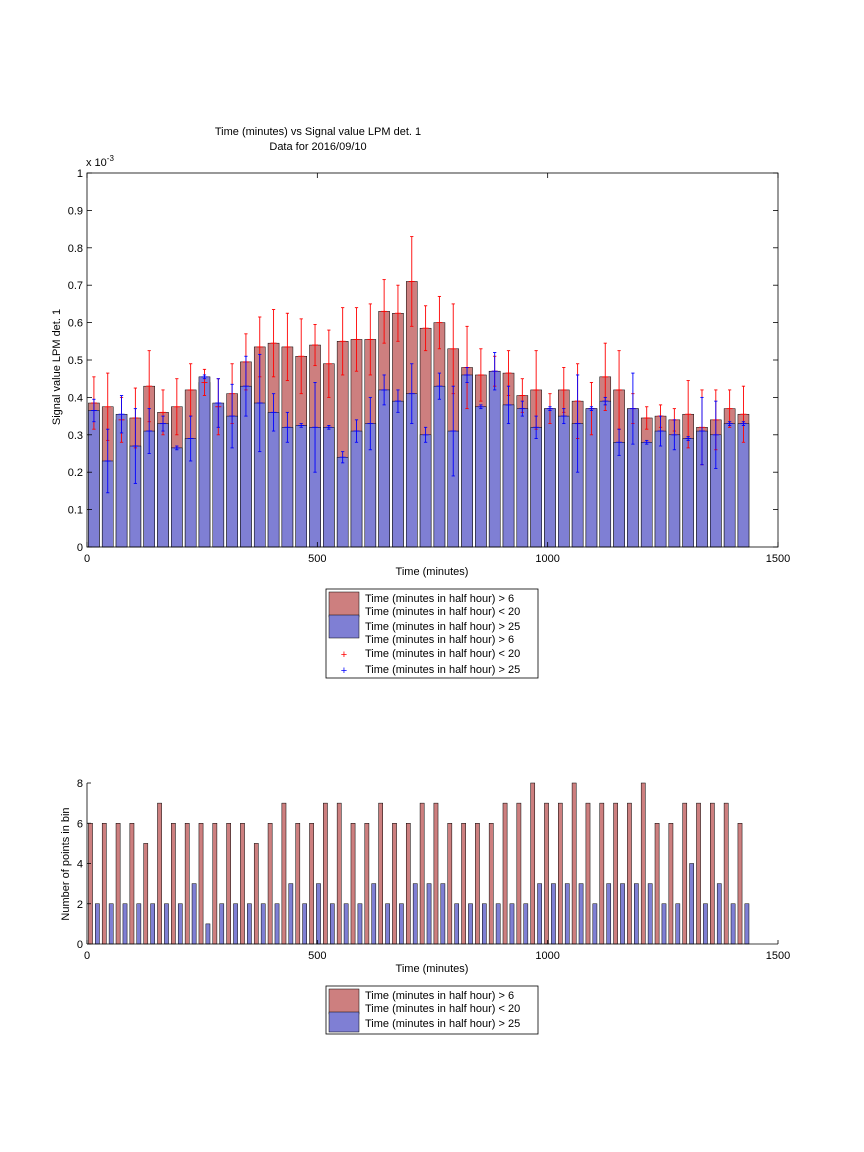  What do you see at coordinates (75, 249) in the screenshot?
I see `chart-1-y-tick-label: 0.8` at bounding box center [75, 249].